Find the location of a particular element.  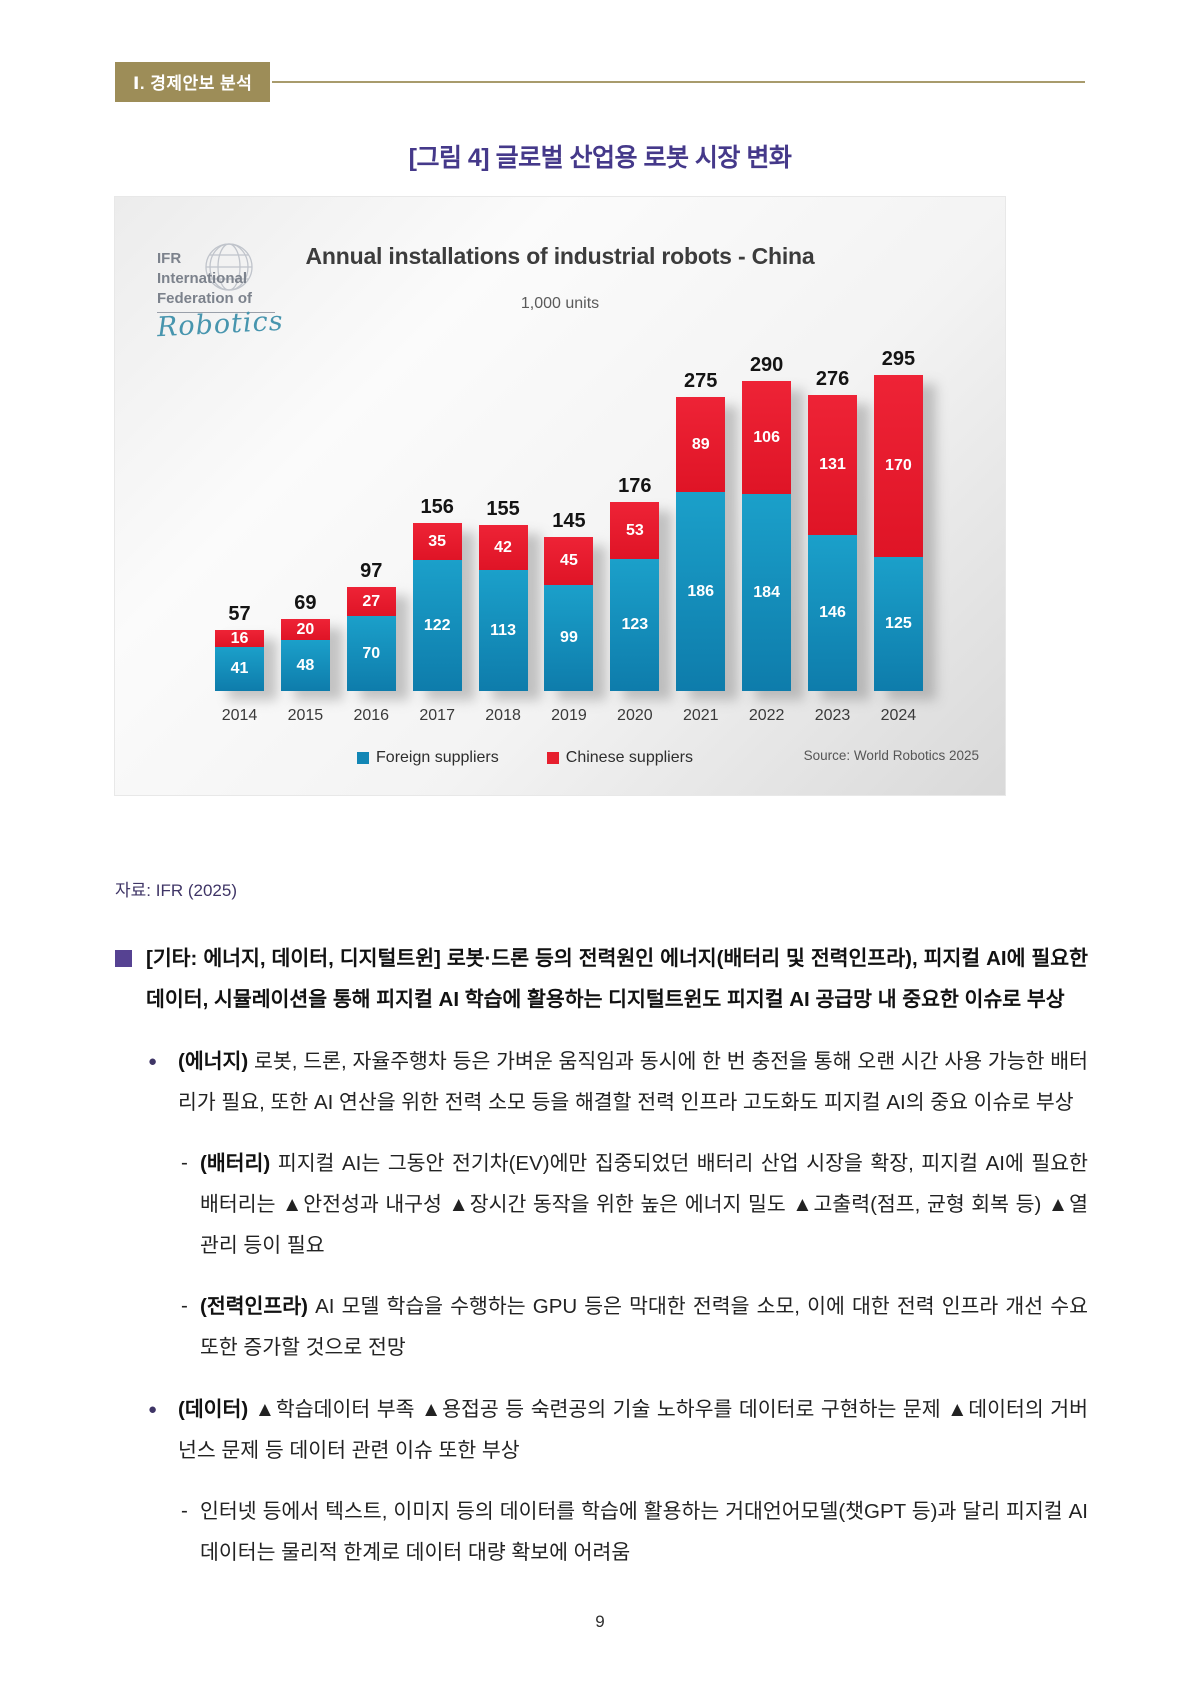

bar-2015: 69 20 48 is located at coordinates (305, 641).